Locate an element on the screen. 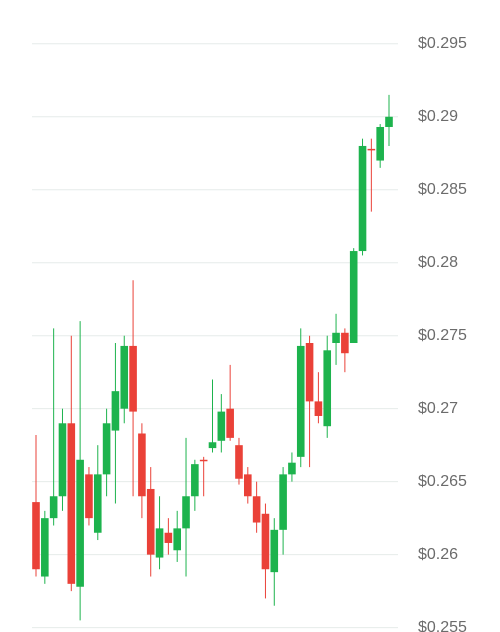 This screenshot has height=632, width=500. y-tick-label: $0.26 is located at coordinates (438, 554).